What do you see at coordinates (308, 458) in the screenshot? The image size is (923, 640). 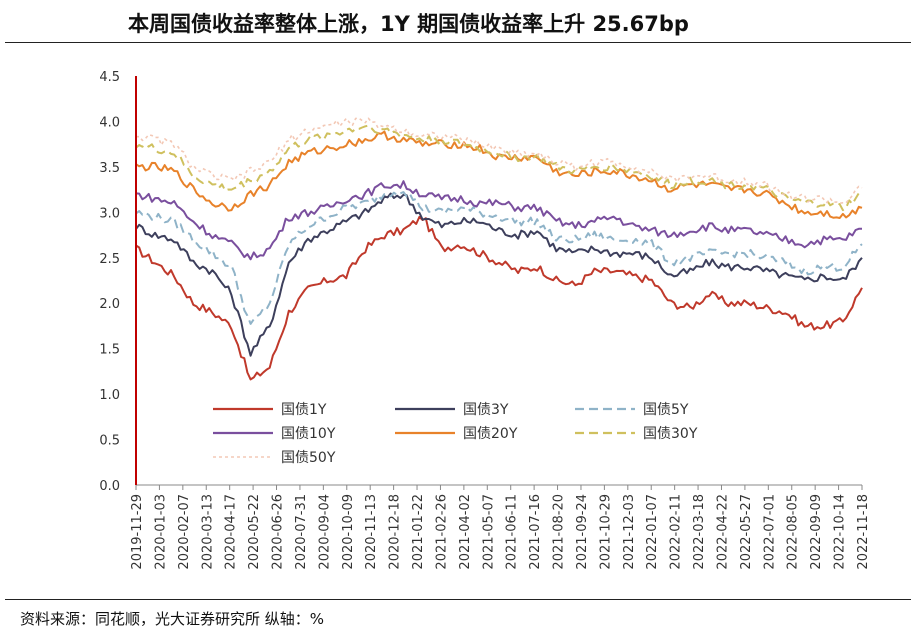 I see `legend-label-50Y: 国债50Y` at bounding box center [308, 458].